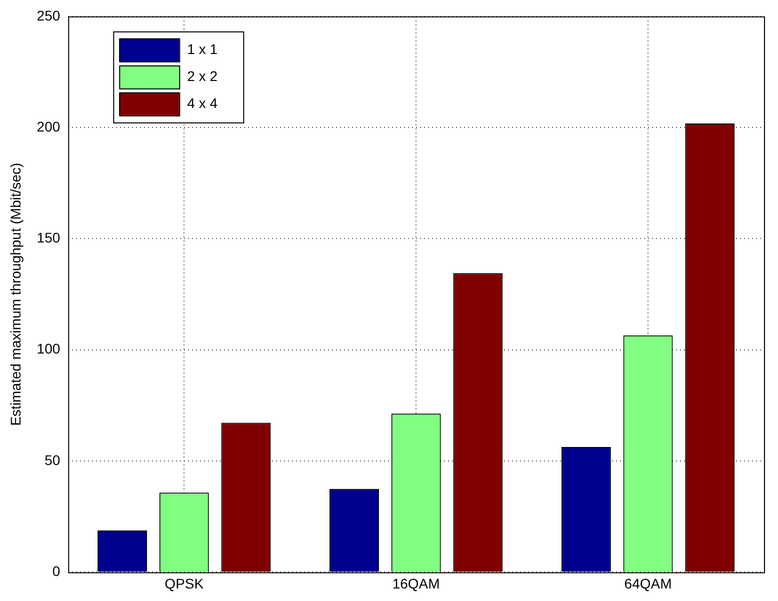 Image resolution: width=778 pixels, height=601 pixels. I want to click on y-axis-title: Estimated maximum throughput (Mbit/sec), so click(15, 294).